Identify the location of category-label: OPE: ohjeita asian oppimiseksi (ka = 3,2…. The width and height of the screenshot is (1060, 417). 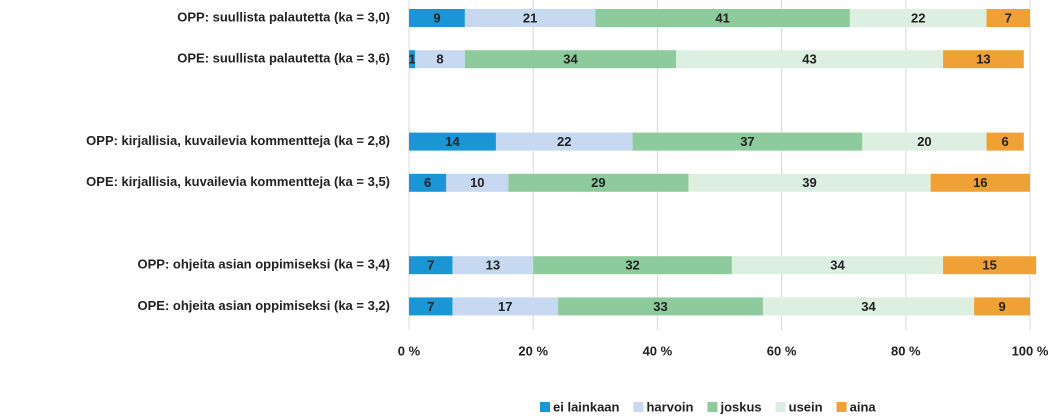
(263, 305).